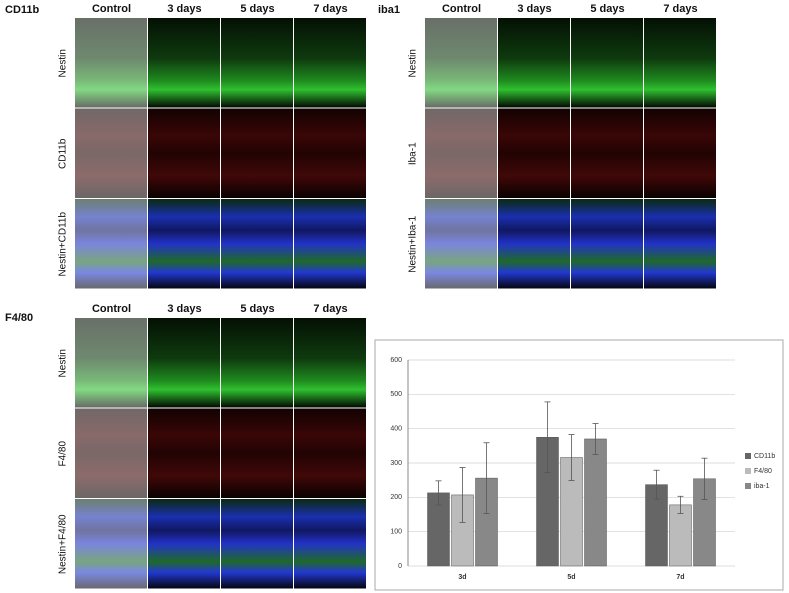 The height and width of the screenshot is (593, 789). Describe the element at coordinates (763, 471) in the screenshot. I see `legend-label: F4/80` at that location.